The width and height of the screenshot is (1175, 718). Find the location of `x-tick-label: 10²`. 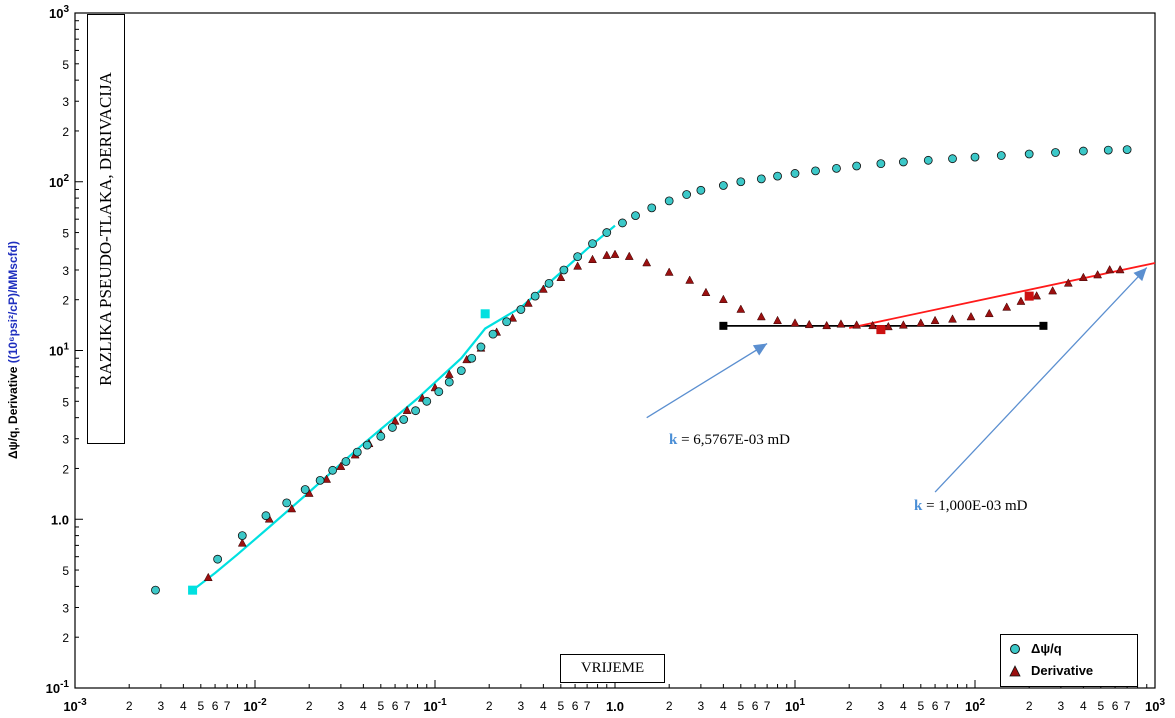

x-tick-label: 10² is located at coordinates (975, 705).